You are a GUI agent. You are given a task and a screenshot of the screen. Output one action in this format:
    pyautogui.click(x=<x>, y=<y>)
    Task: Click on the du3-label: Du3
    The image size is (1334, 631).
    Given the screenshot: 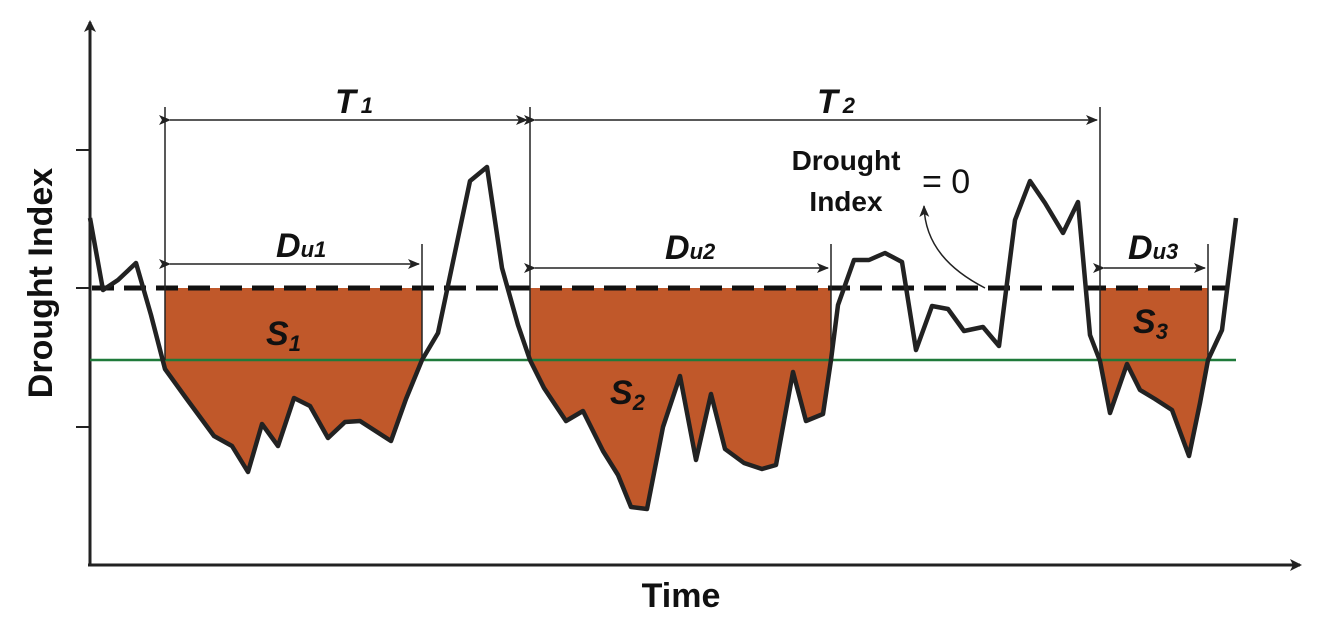 What is the action you would take?
    pyautogui.click(x=1153, y=248)
    